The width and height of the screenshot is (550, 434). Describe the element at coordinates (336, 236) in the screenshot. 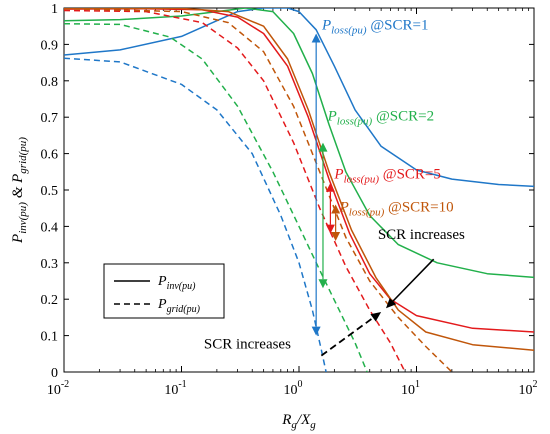

I see `loss-arrowhead-down-scr10` at that location.